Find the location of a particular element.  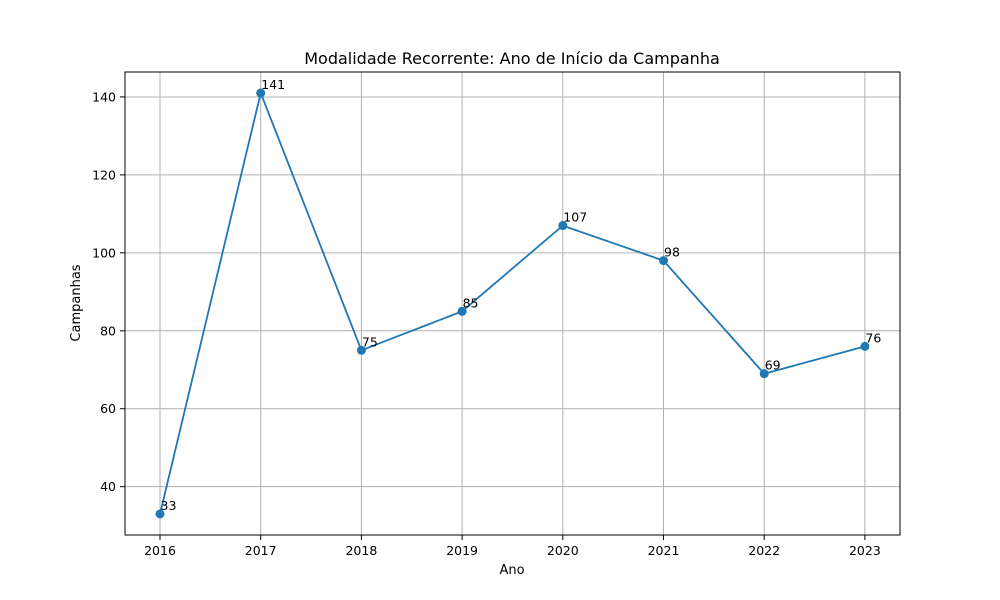

data-label: 107 is located at coordinates (575, 217).